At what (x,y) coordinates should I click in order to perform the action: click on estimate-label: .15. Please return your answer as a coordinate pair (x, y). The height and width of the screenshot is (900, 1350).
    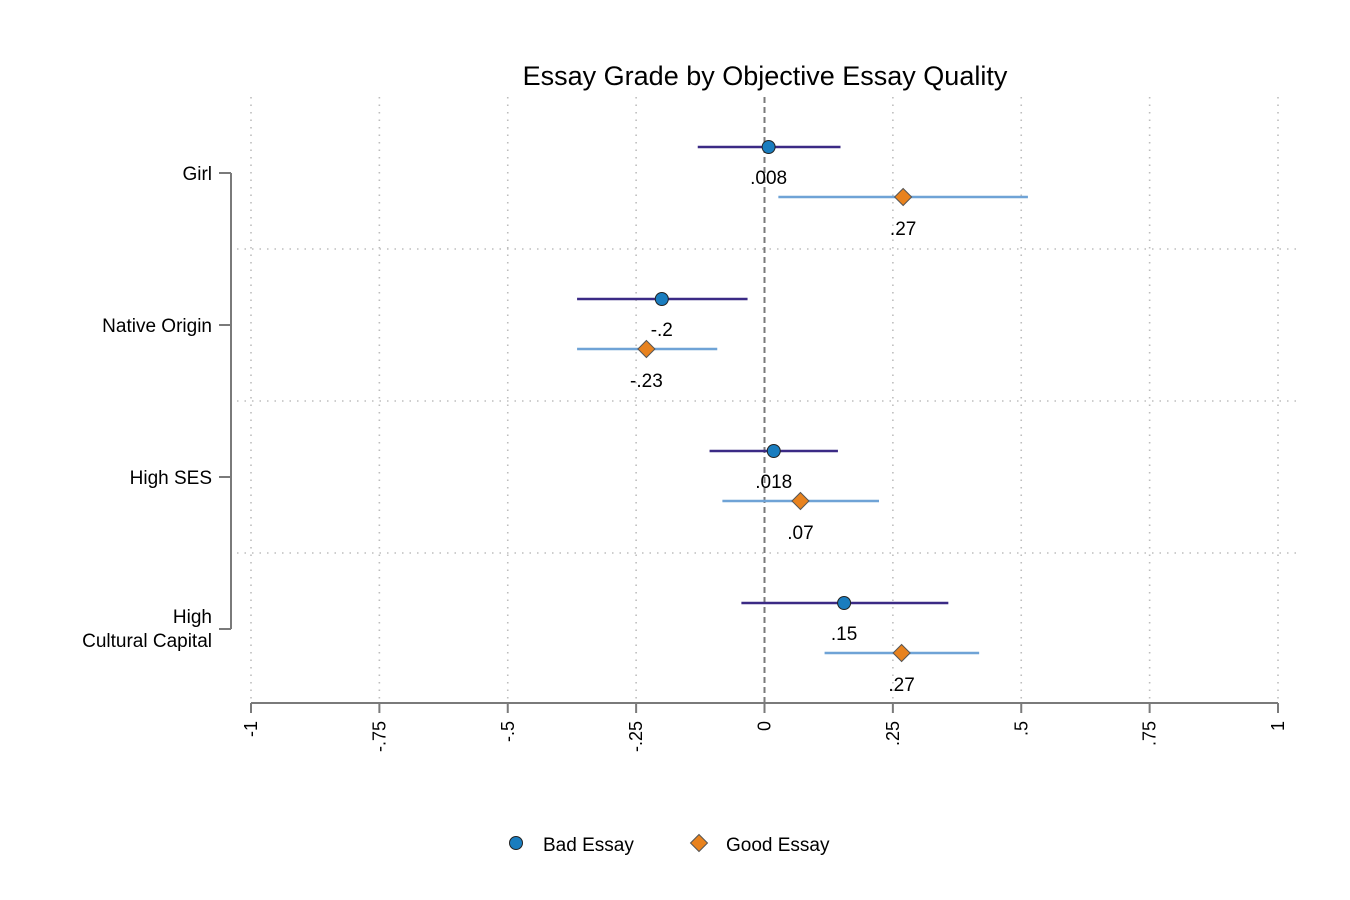
    Looking at the image, I should click on (844, 634).